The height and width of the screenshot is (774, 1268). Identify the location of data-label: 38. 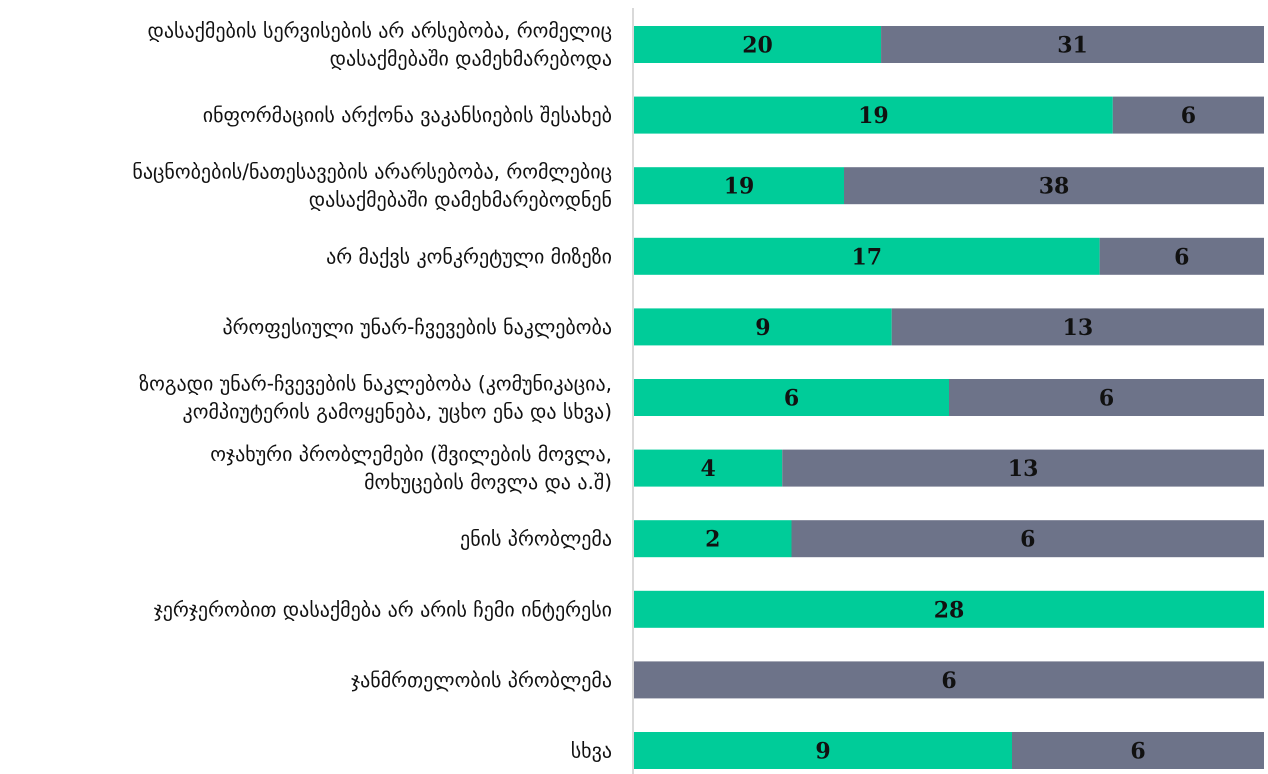
(1054, 187).